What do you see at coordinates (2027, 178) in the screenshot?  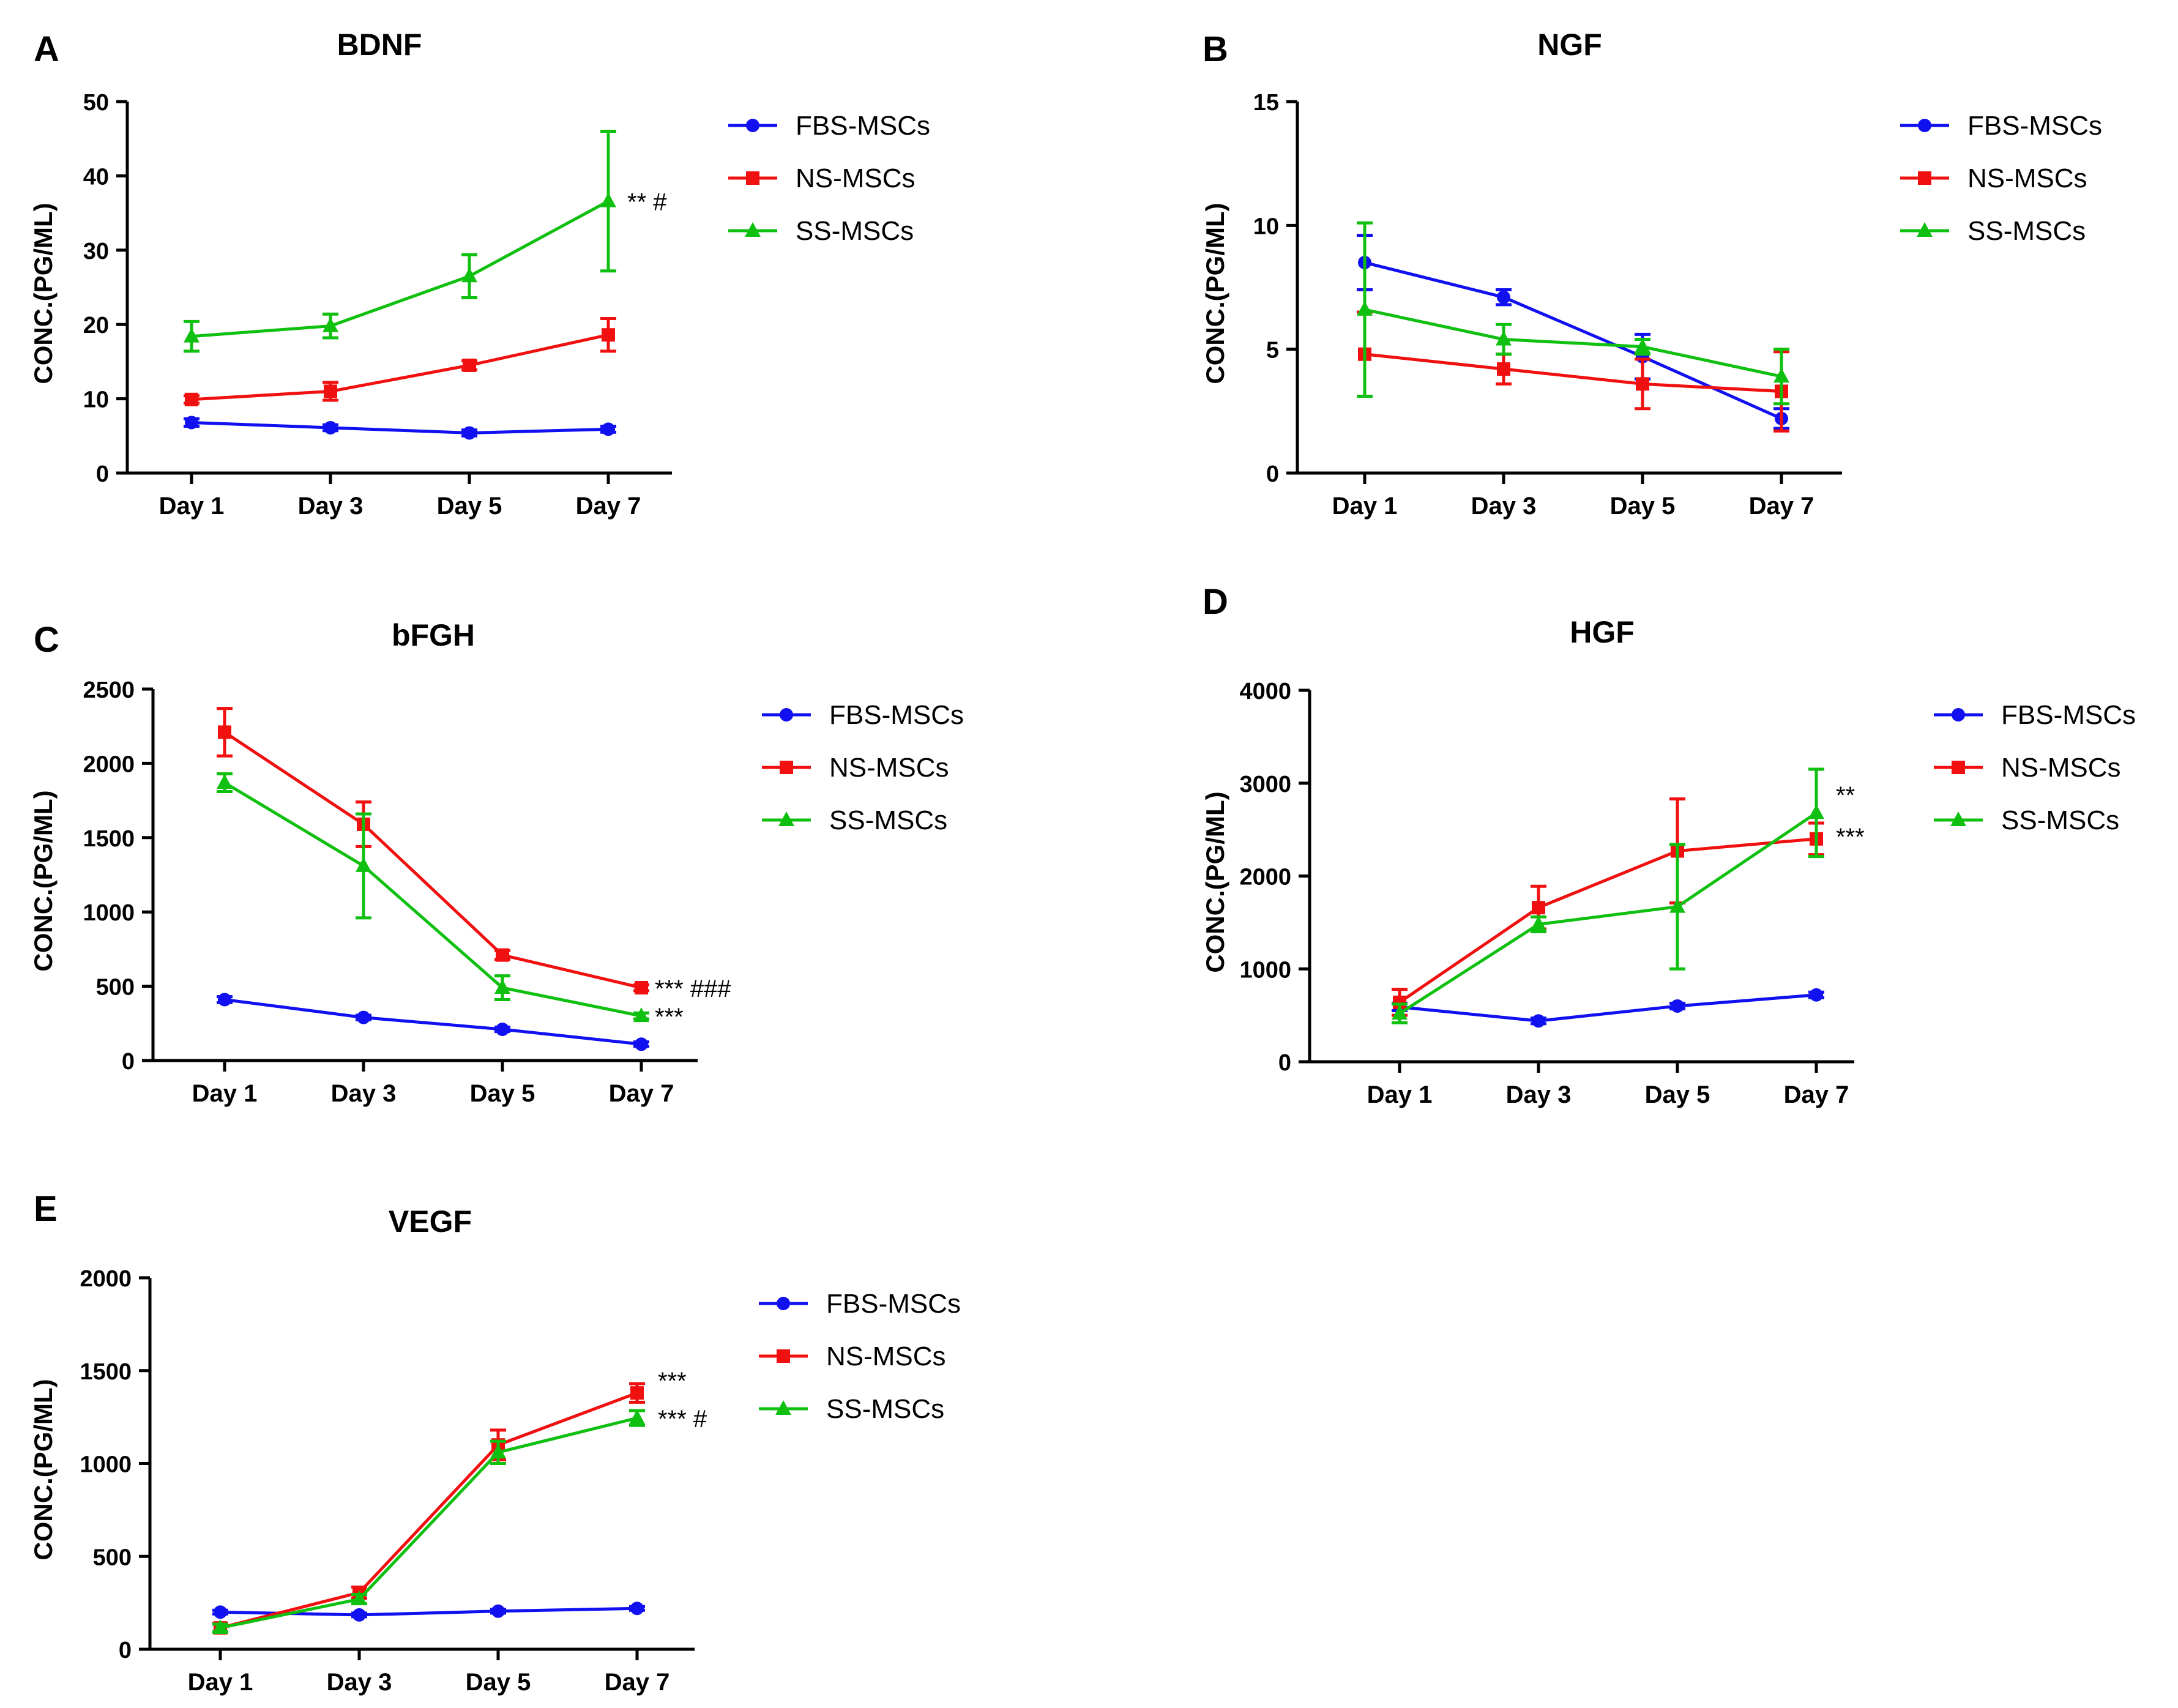 I see `legend-label: NS-MSCs` at bounding box center [2027, 178].